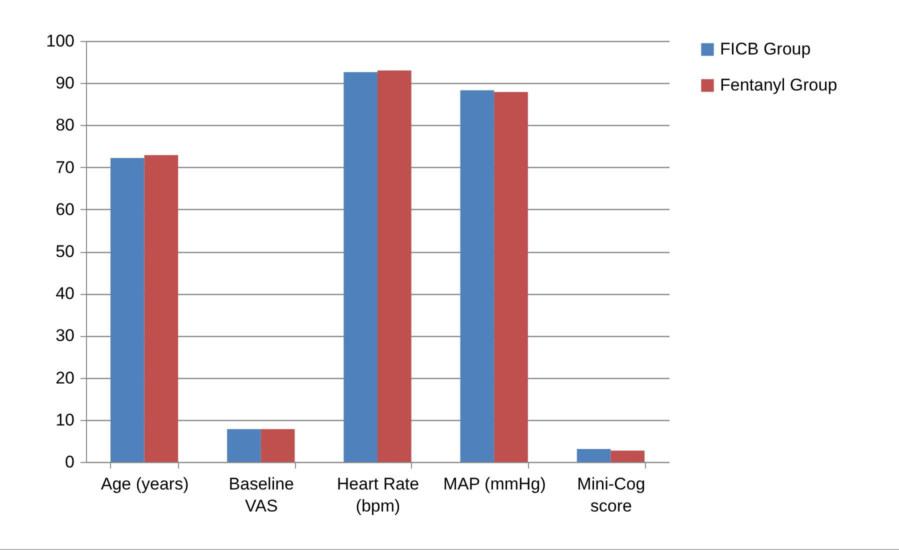  Describe the element at coordinates (65, 294) in the screenshot. I see `y-tick-label: 40` at that location.